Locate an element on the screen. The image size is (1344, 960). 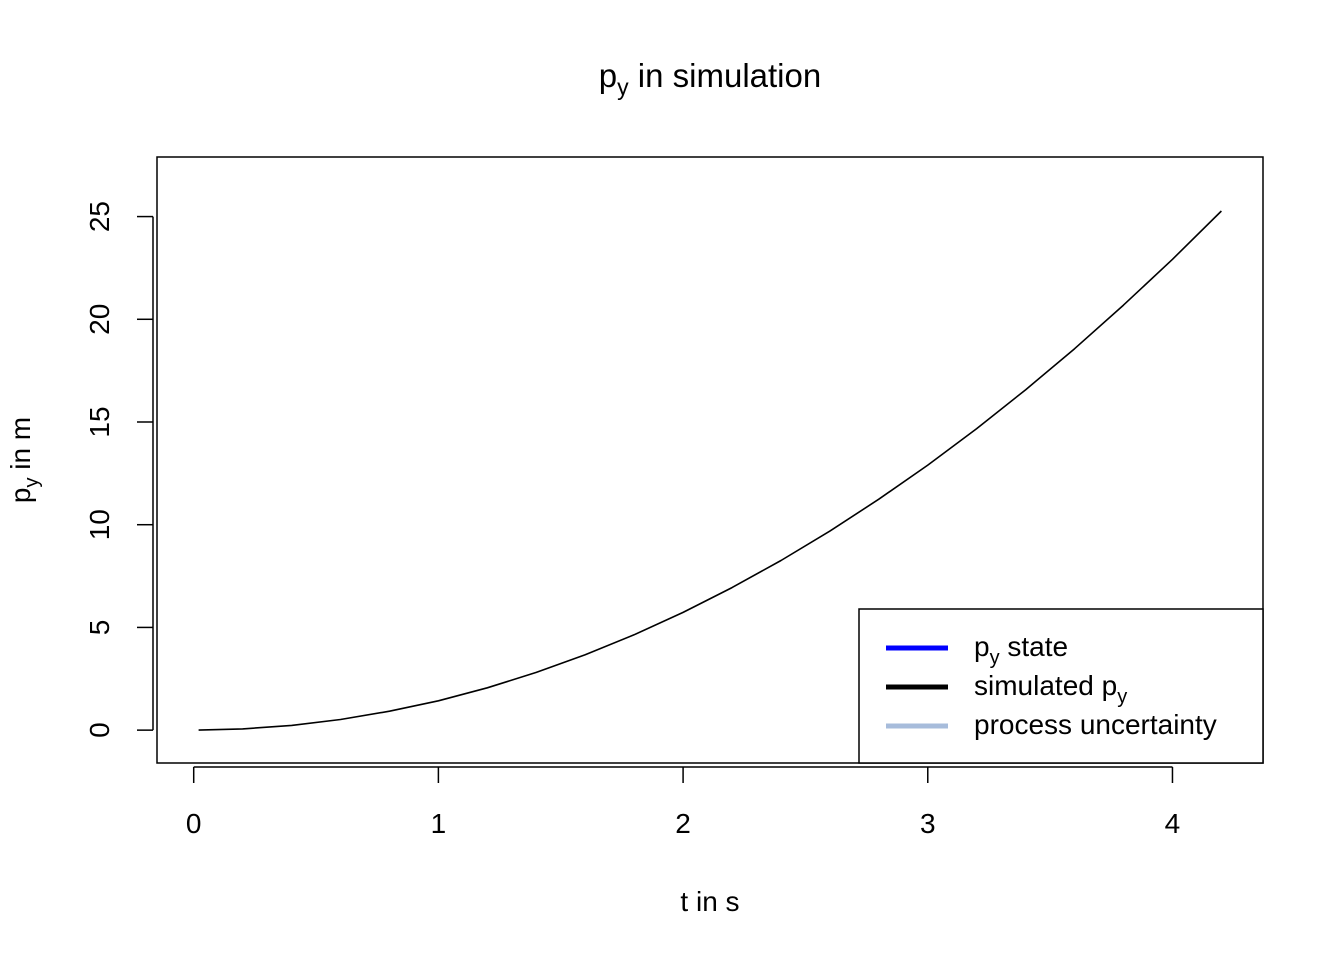
y-tick-label: 25 is located at coordinates (99, 216).